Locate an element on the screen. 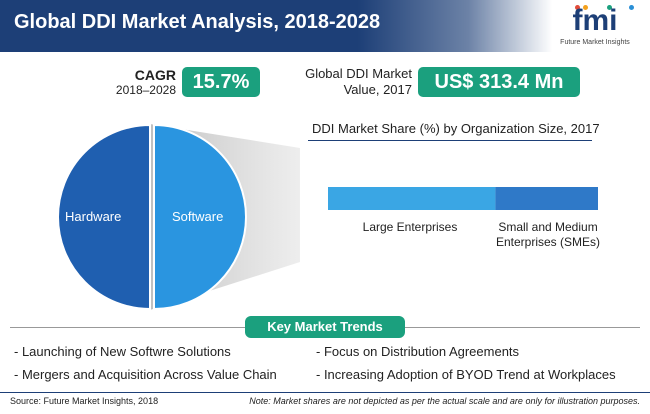  source-text: Source: Future Market Insights, 2018 is located at coordinates (84, 401).